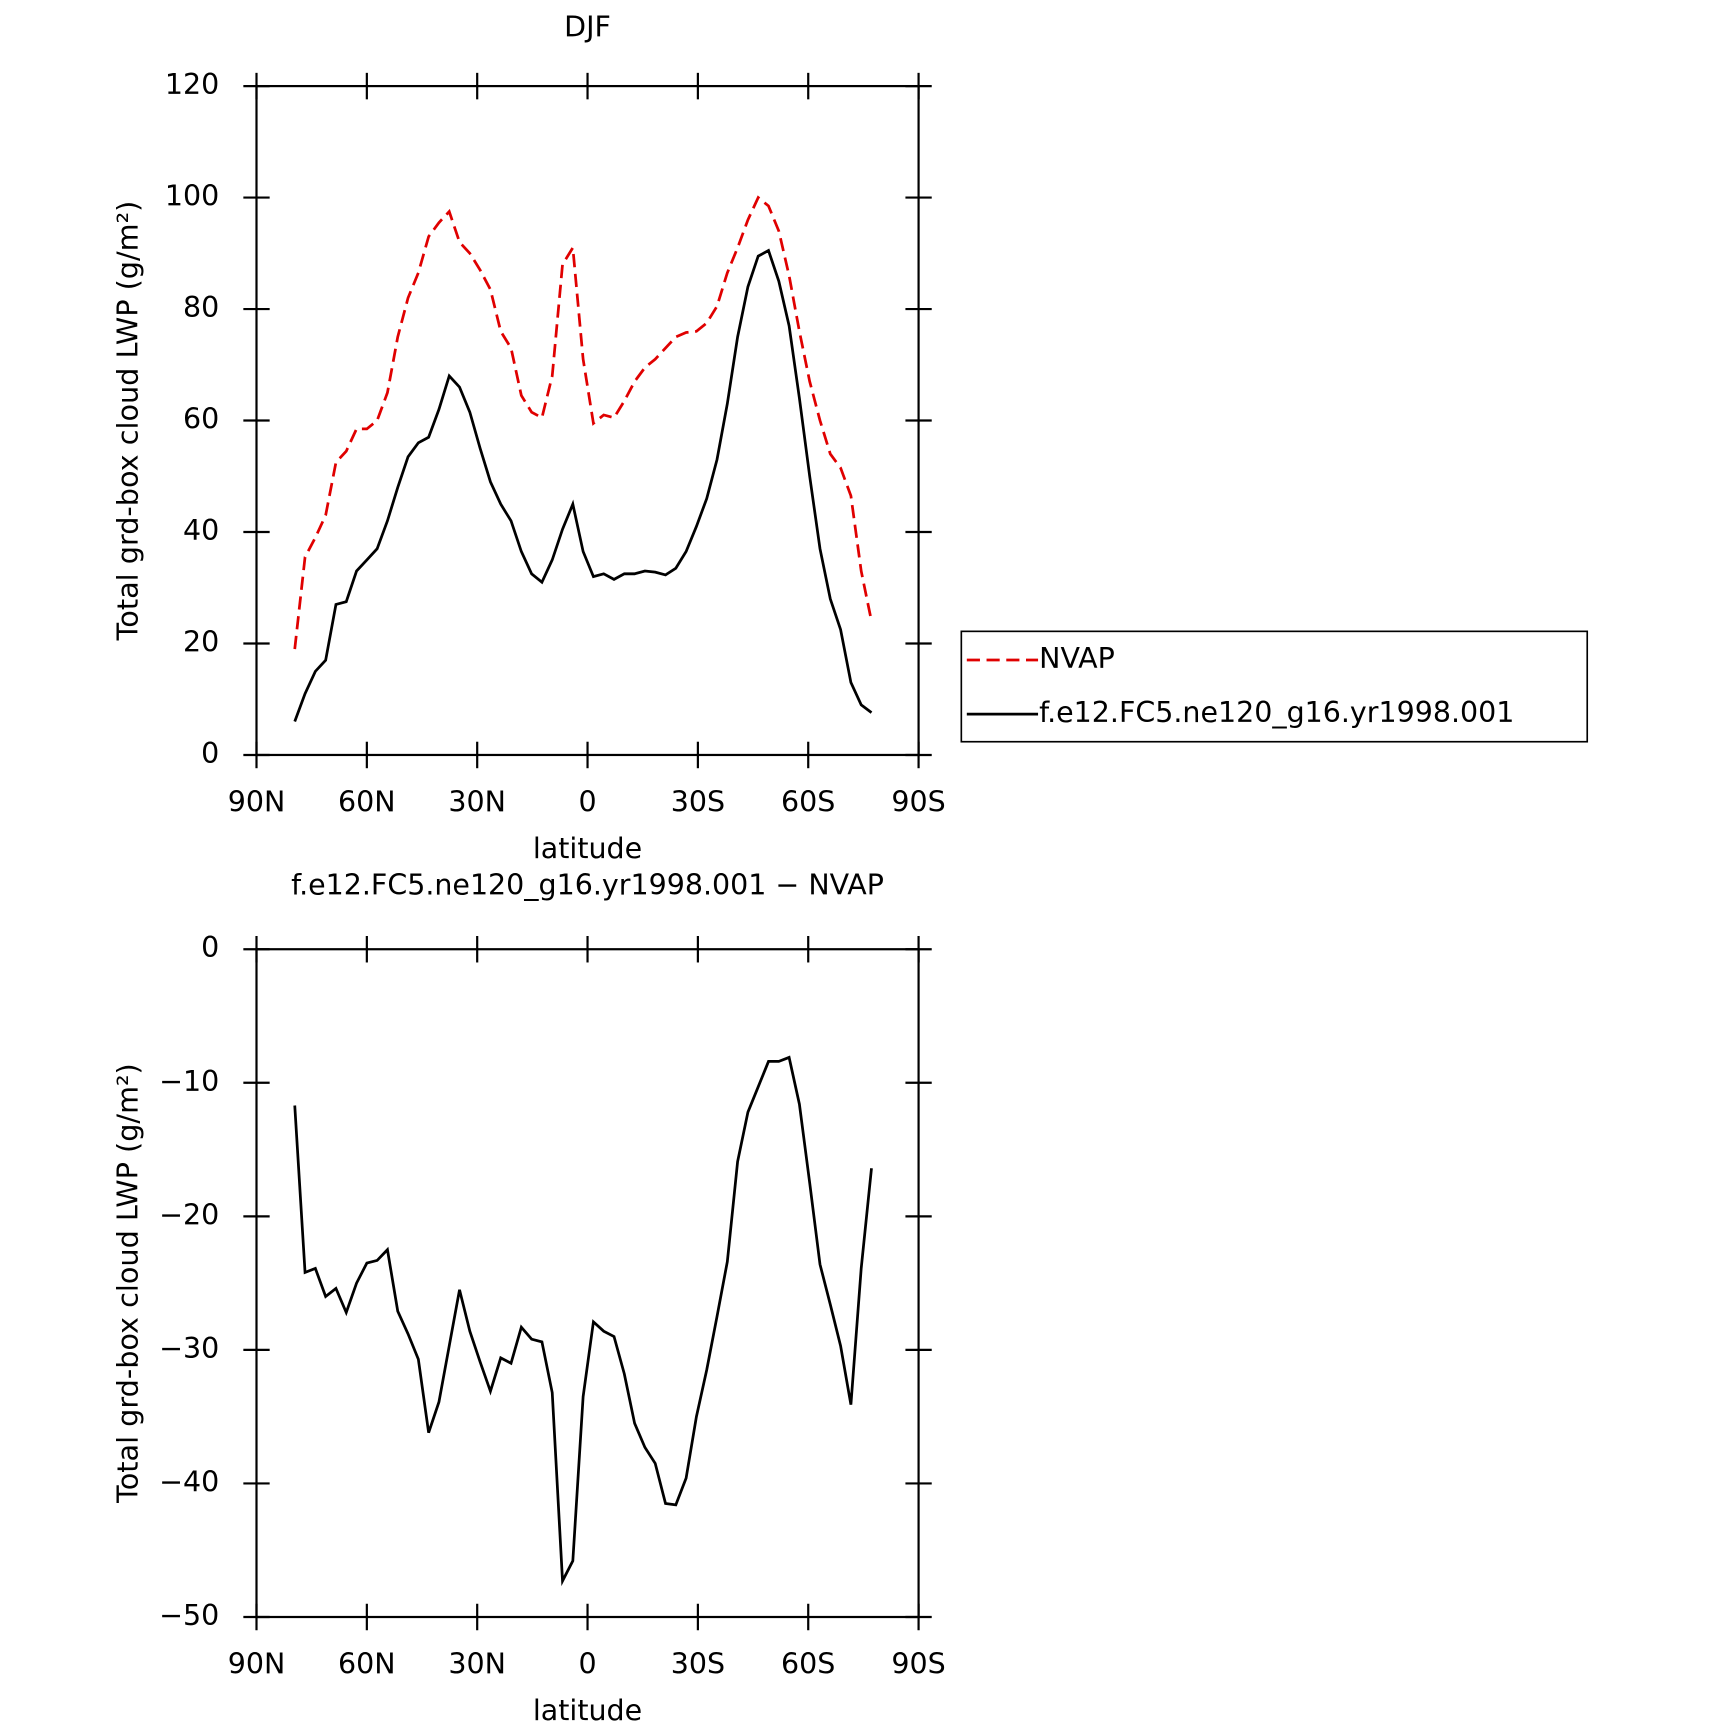 The image size is (1710, 1734). I want to click on y-tick-label: 20, so click(201, 641).